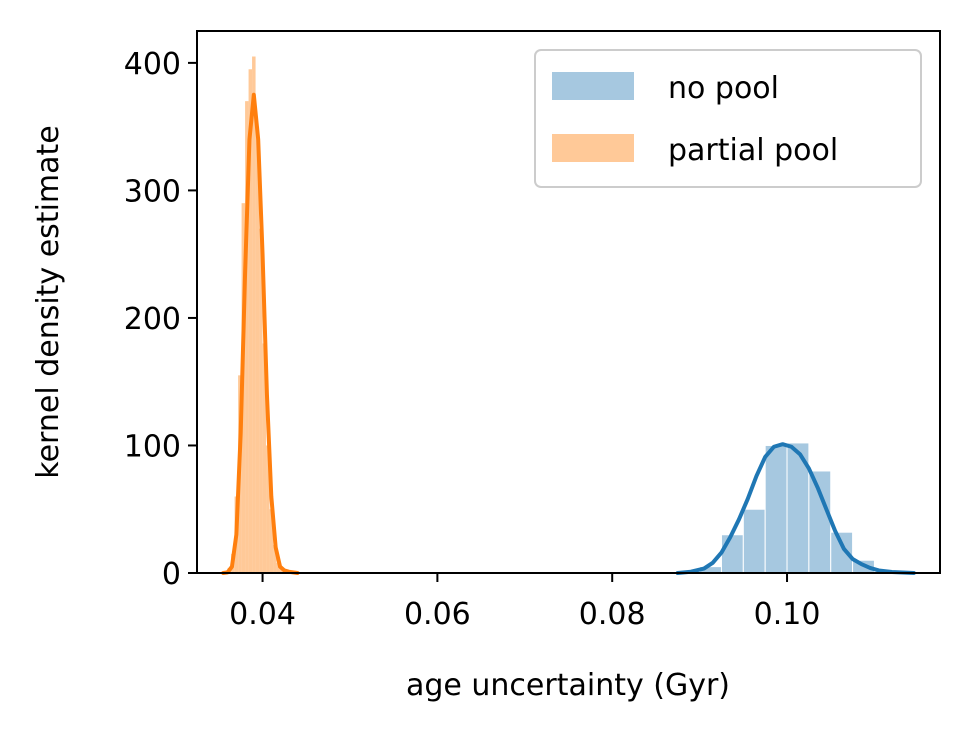 This screenshot has height=733, width=971. What do you see at coordinates (437, 614) in the screenshot?
I see `x-tick-label: 0.06` at bounding box center [437, 614].